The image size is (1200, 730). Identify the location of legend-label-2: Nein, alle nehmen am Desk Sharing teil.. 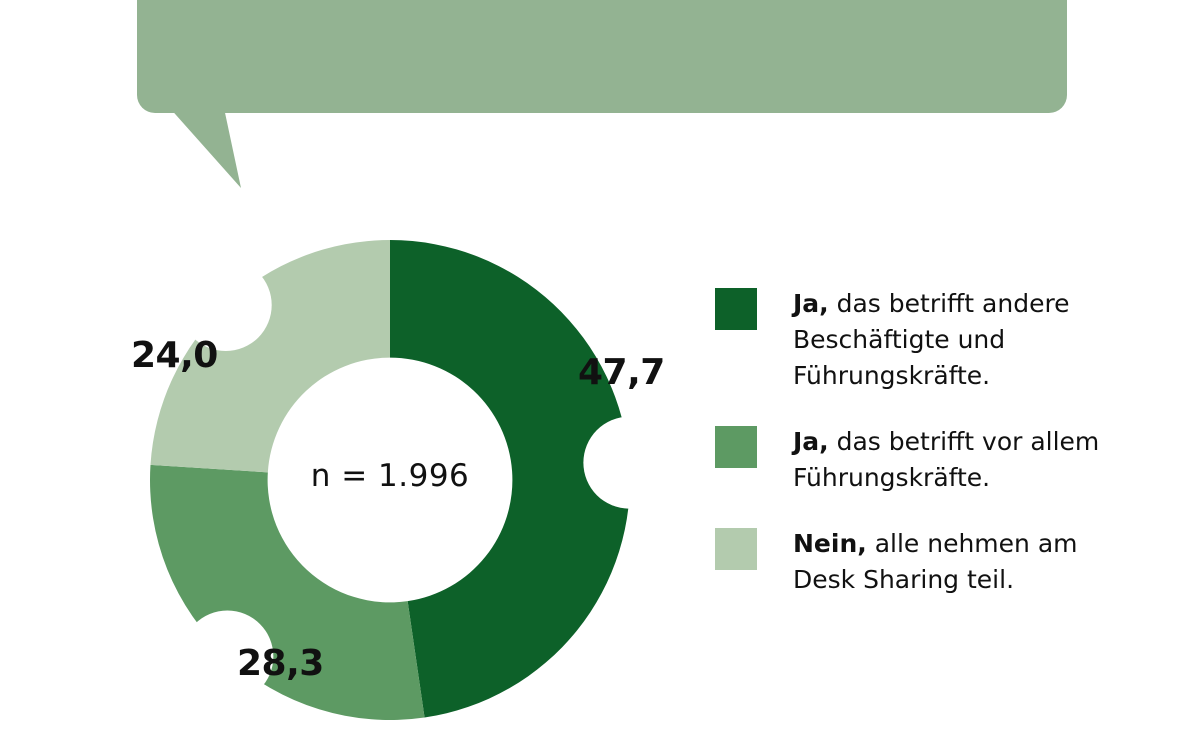
(958, 562).